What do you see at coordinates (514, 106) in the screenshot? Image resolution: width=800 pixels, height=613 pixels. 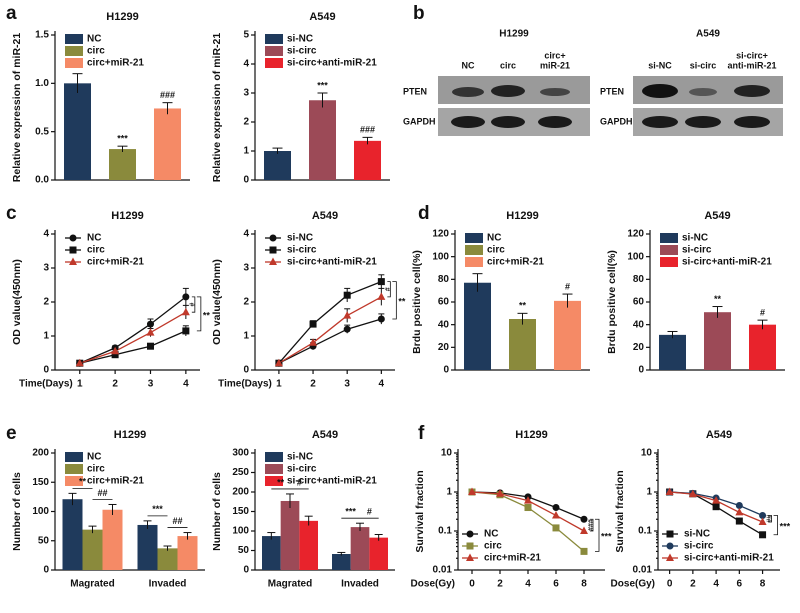 I see `blot-h1299` at bounding box center [514, 106].